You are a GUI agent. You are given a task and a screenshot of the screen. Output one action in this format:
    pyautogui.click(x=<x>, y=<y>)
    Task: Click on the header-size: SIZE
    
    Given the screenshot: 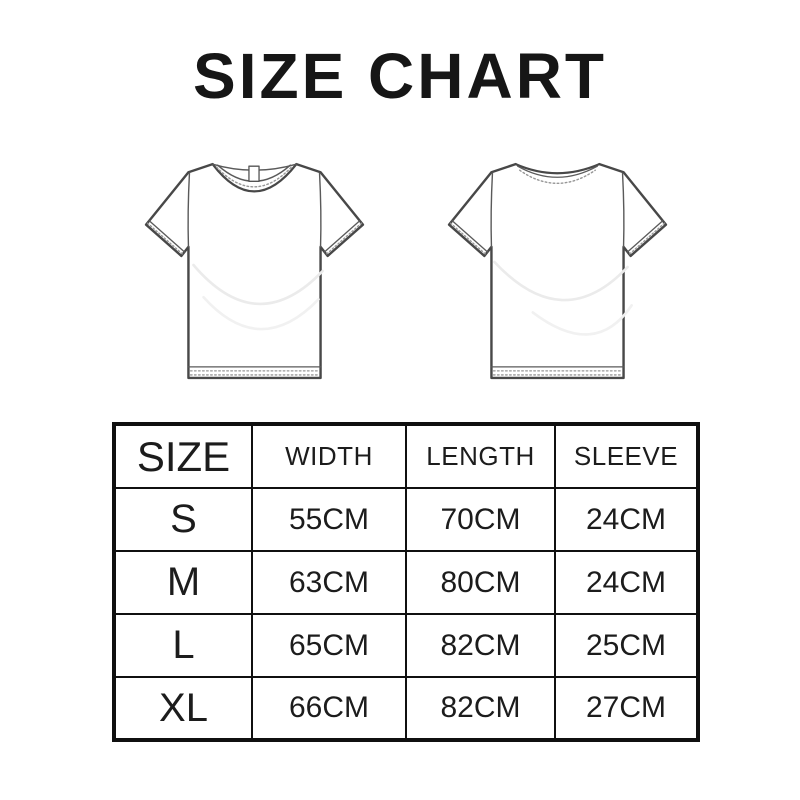 What is the action you would take?
    pyautogui.click(x=183, y=456)
    